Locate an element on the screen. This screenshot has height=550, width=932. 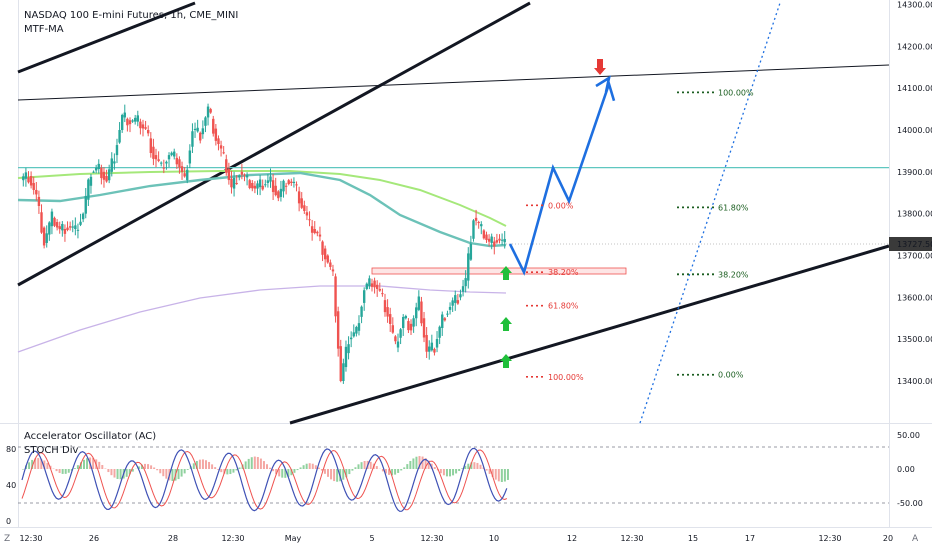
ma-green-line is located at coordinates (262, 198).